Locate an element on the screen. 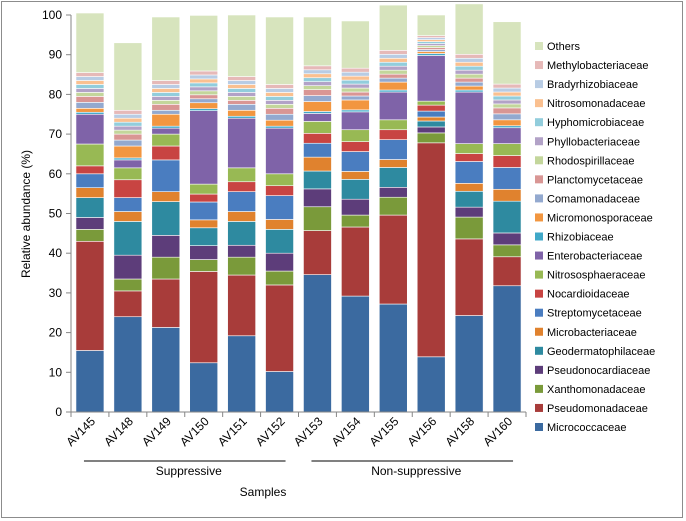  bar-segment-micrococcaceae-av160 is located at coordinates (507, 349).